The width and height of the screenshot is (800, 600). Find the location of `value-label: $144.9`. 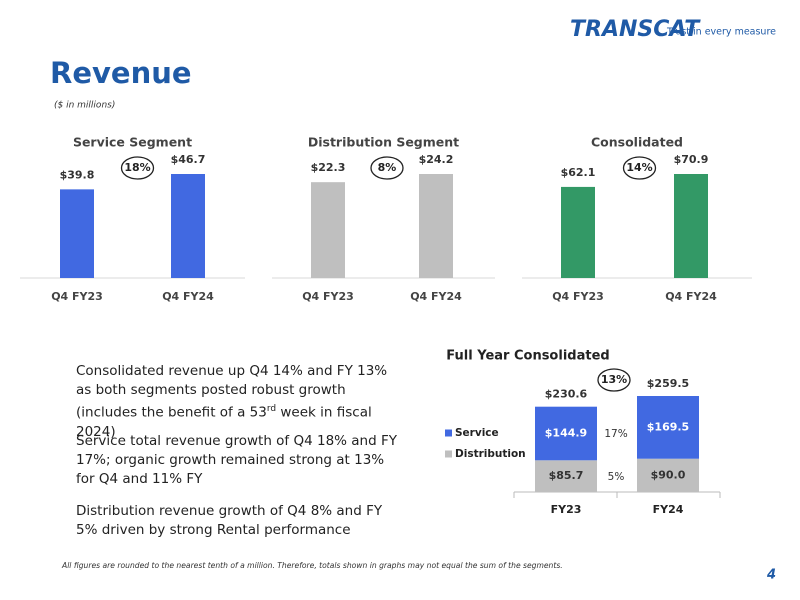

value-label: $144.9 is located at coordinates (566, 432).